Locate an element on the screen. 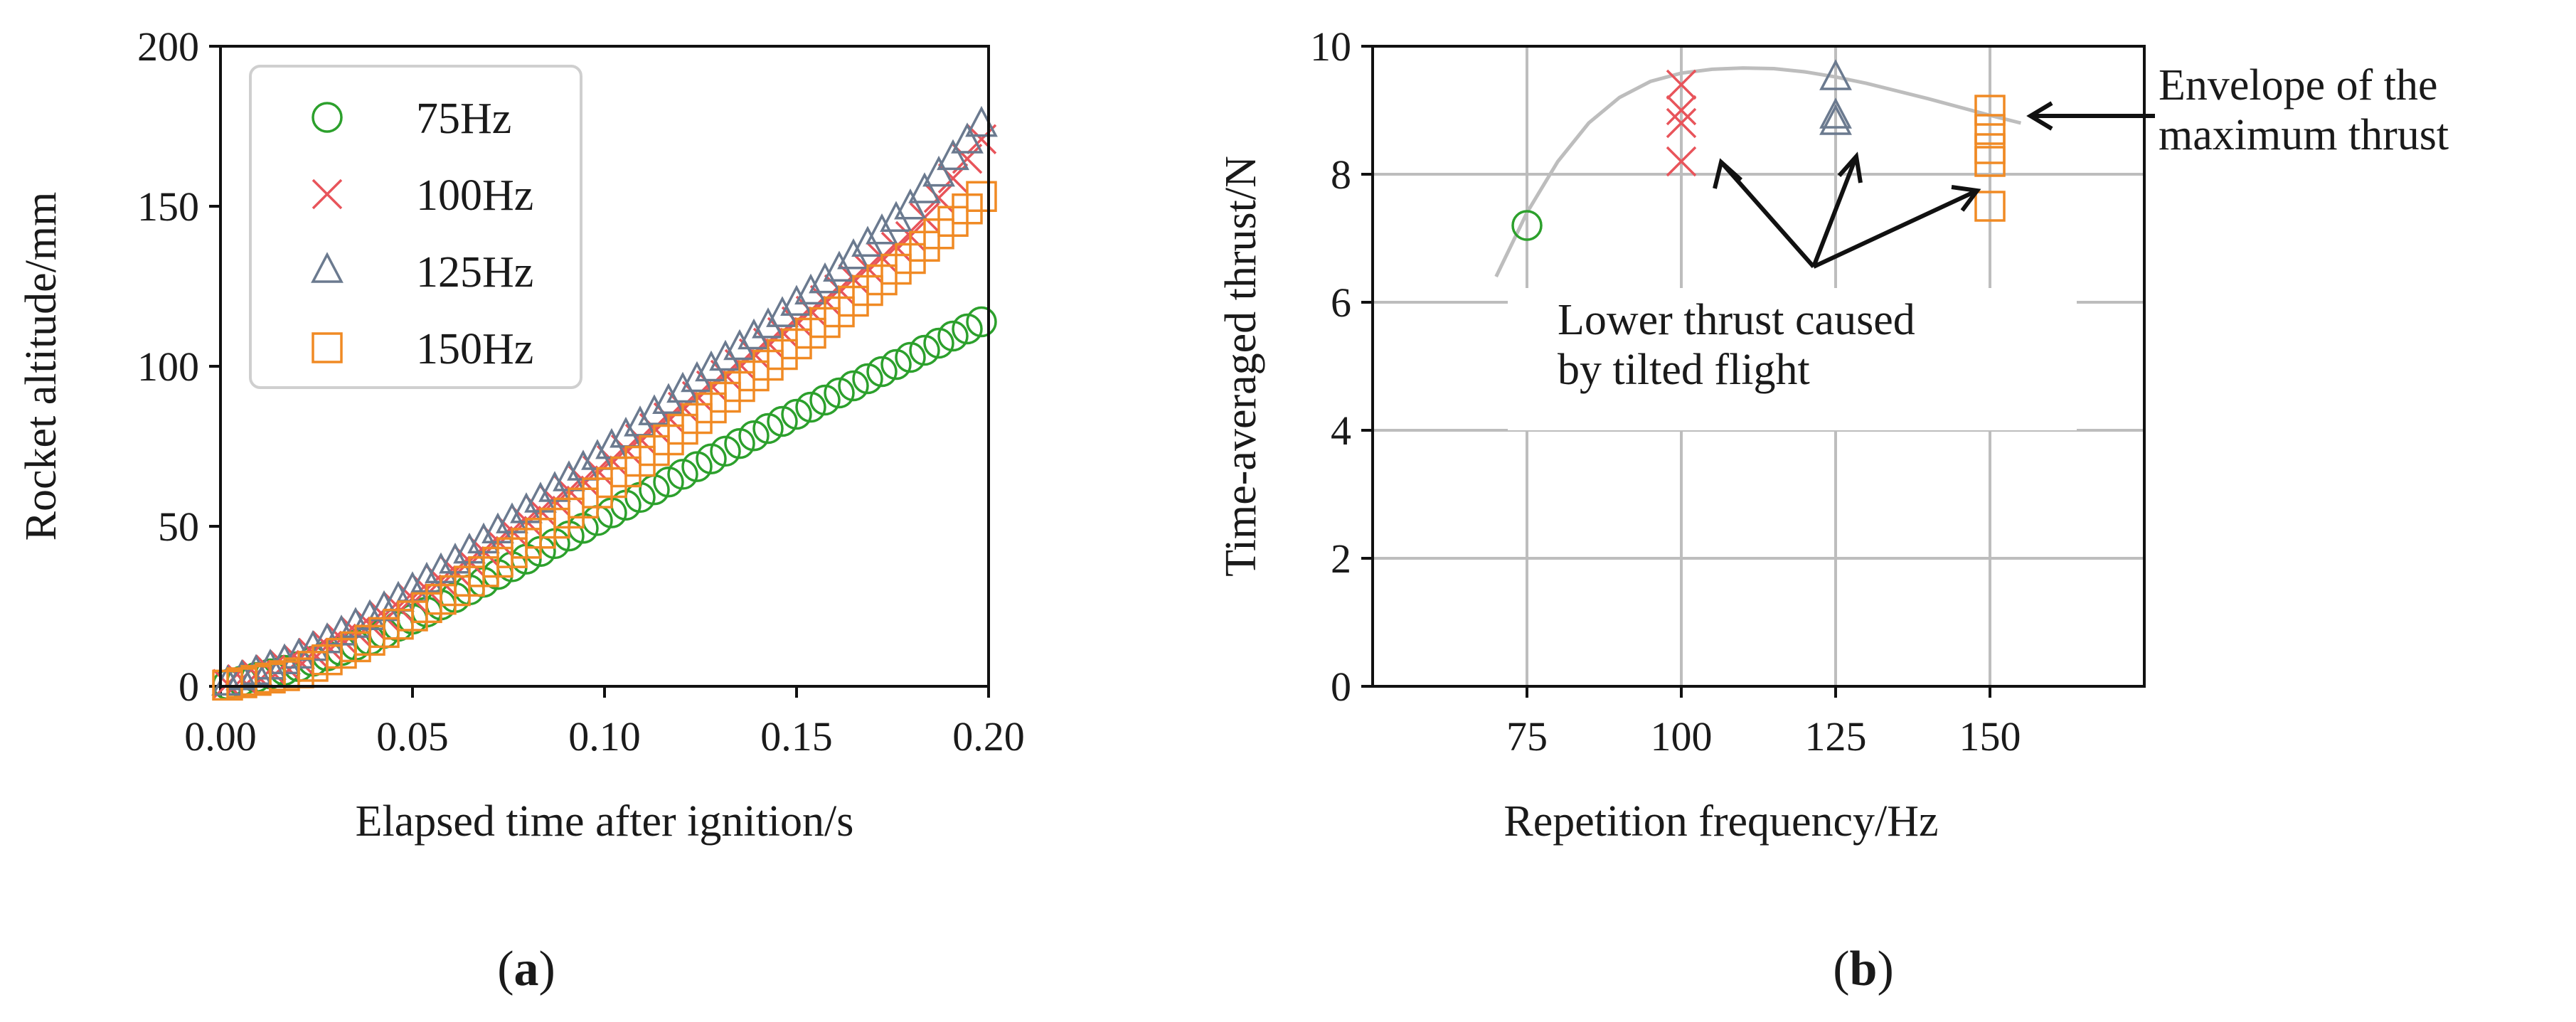 This screenshot has width=2576, height=1022. annotation-tilted-line-1: Lower thrust caused is located at coordinates (1736, 320).